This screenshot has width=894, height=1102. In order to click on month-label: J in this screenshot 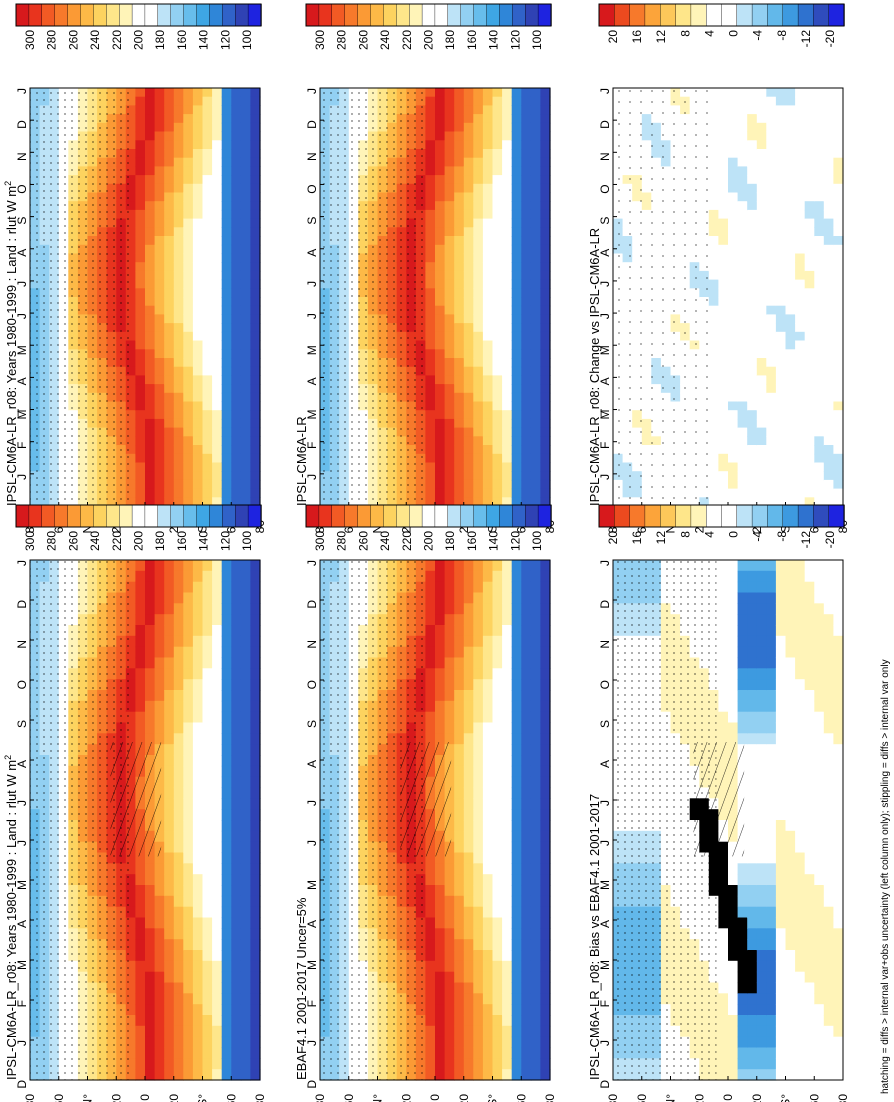, I will do `click(22, 563)`.